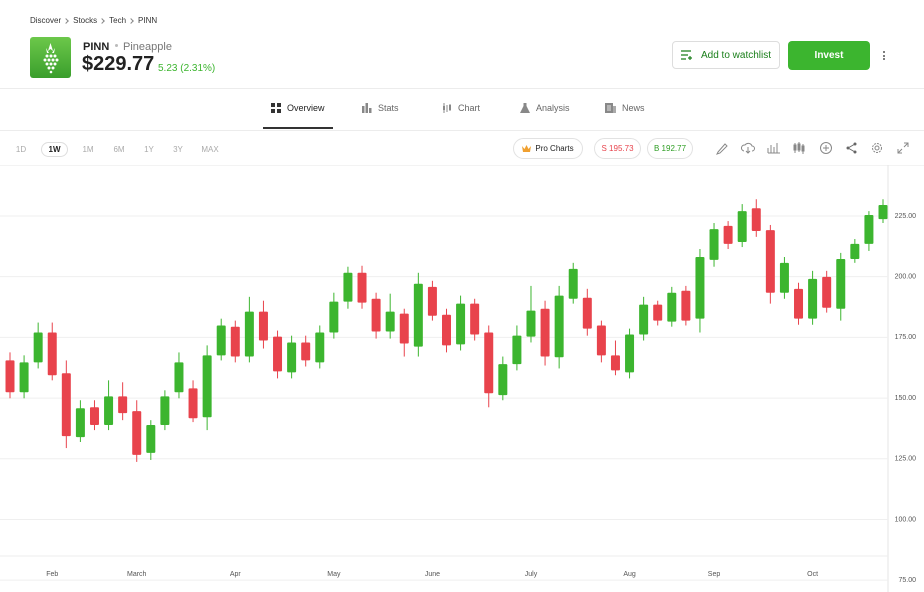  Describe the element at coordinates (852, 148) in the screenshot. I see `share-icon` at that location.